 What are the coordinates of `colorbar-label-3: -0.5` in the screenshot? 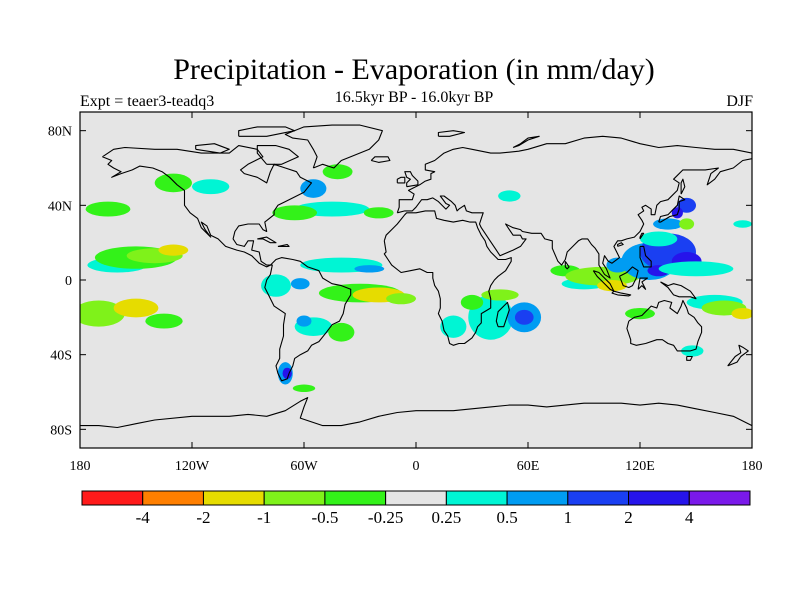 It's located at (324, 517).